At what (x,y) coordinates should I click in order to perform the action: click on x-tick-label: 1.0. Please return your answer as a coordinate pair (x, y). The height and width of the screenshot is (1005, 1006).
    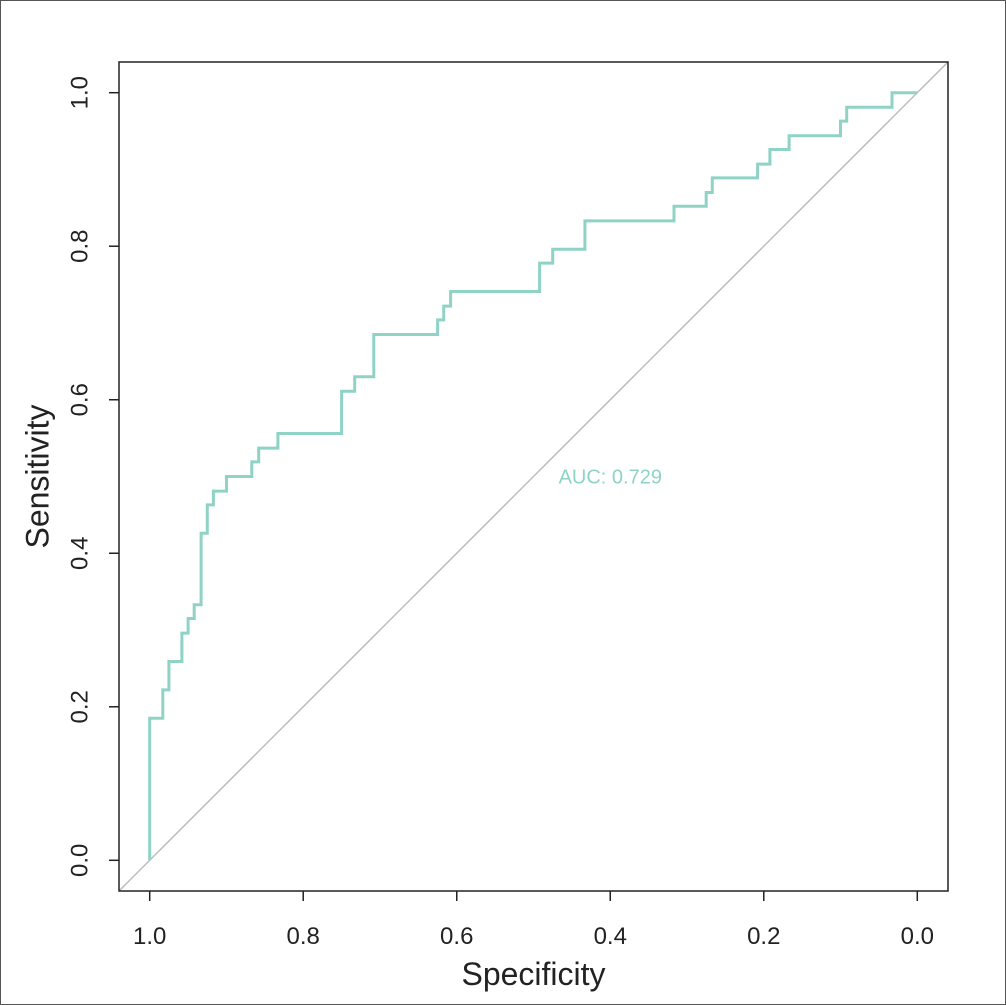
    Looking at the image, I should click on (149, 936).